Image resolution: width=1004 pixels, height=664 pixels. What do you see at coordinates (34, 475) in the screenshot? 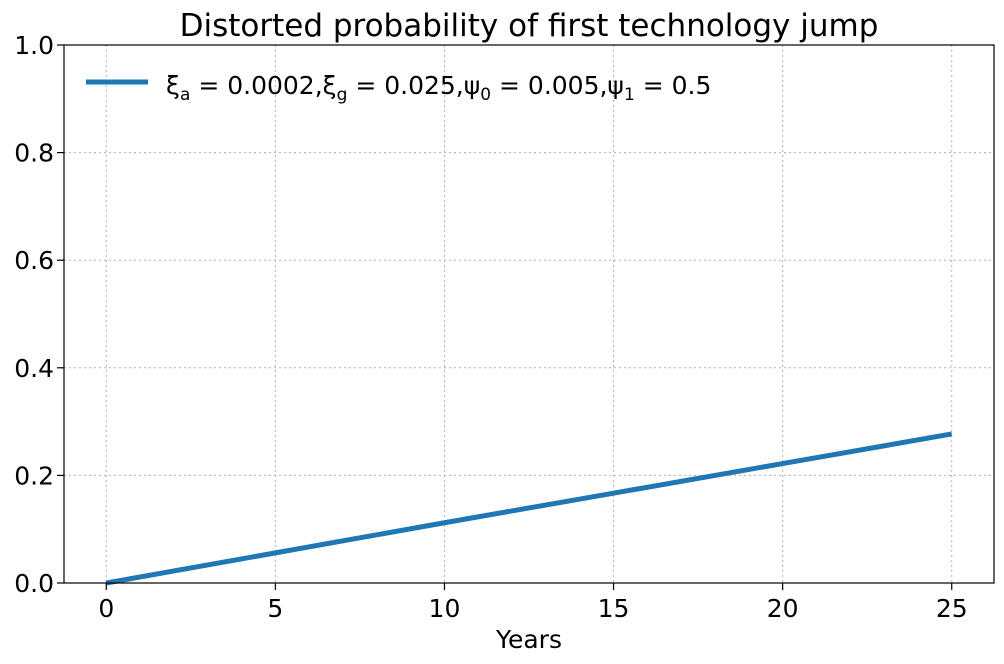
I see `y-tick-label: 0.2` at bounding box center [34, 475].